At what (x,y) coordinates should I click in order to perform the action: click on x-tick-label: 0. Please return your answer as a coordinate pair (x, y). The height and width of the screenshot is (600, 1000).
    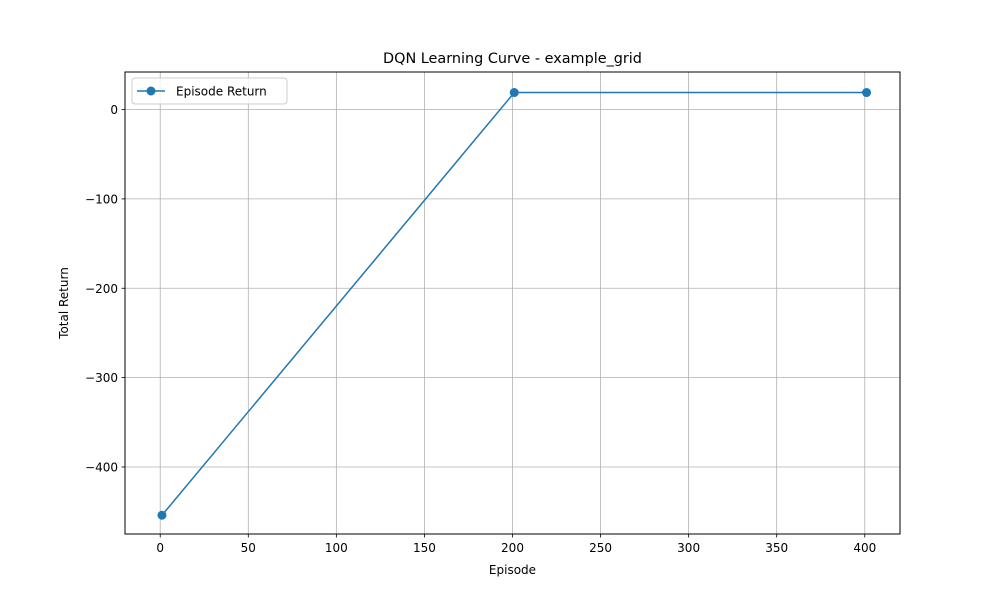
    Looking at the image, I should click on (160, 548).